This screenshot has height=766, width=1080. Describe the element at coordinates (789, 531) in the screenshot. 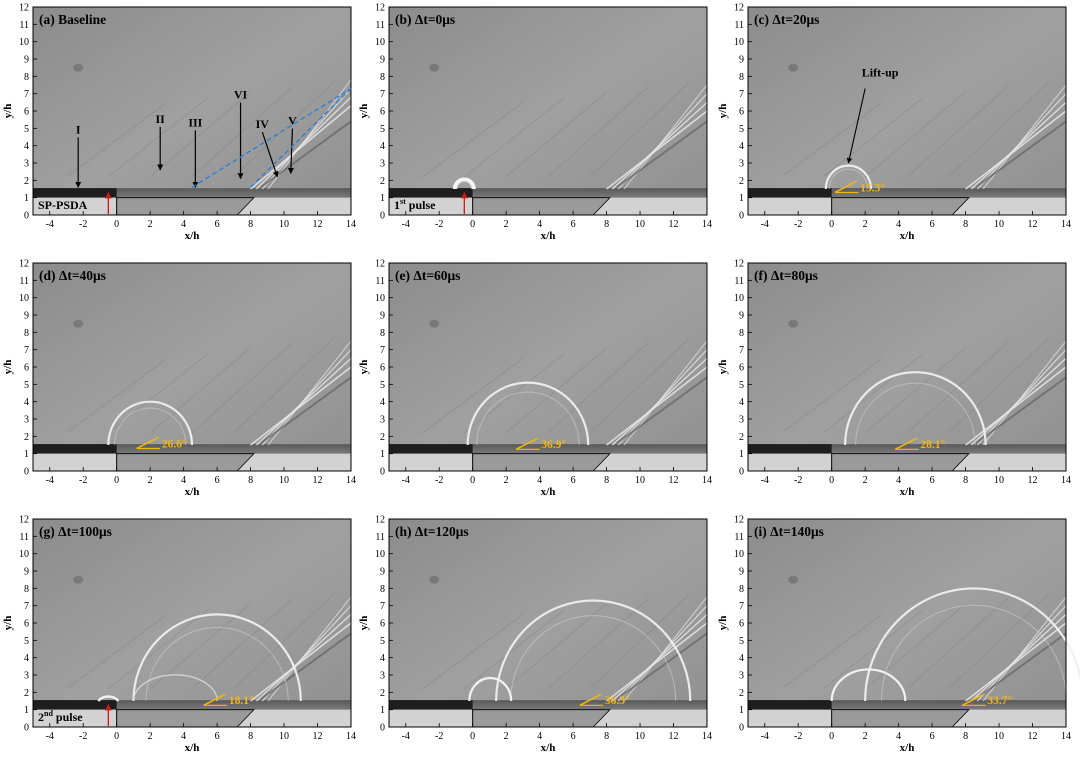

I see `panel-title: (i) Δt=140μs` at that location.